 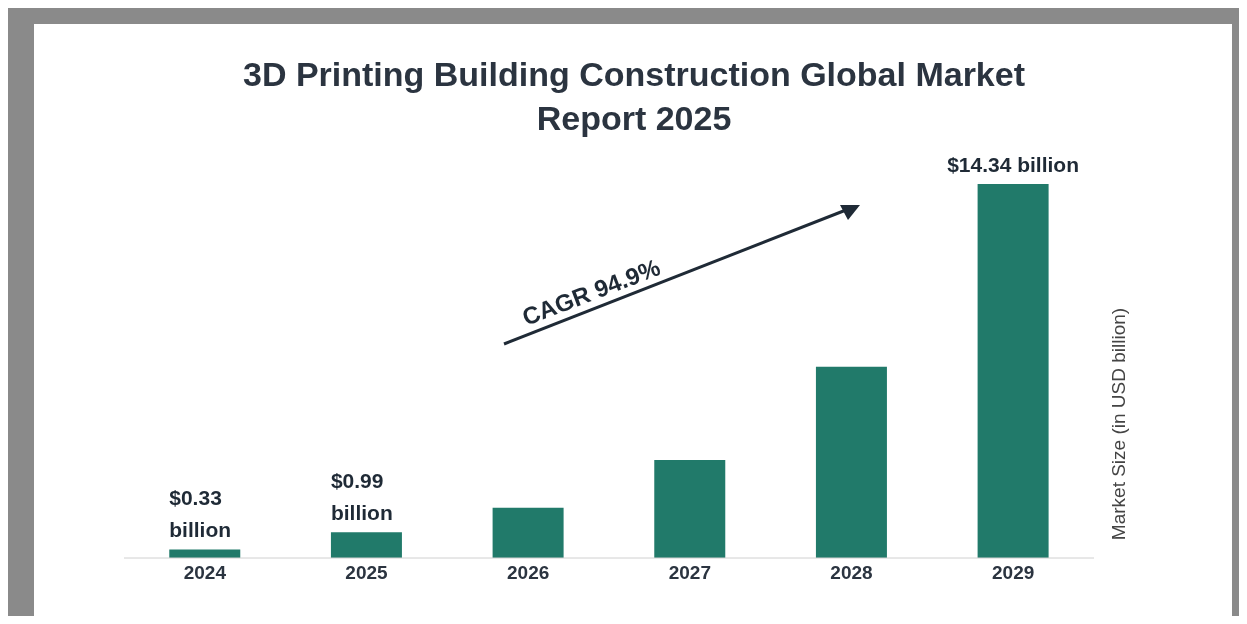 I want to click on annotation: CAGR 94.9%, so click(x=591, y=292).